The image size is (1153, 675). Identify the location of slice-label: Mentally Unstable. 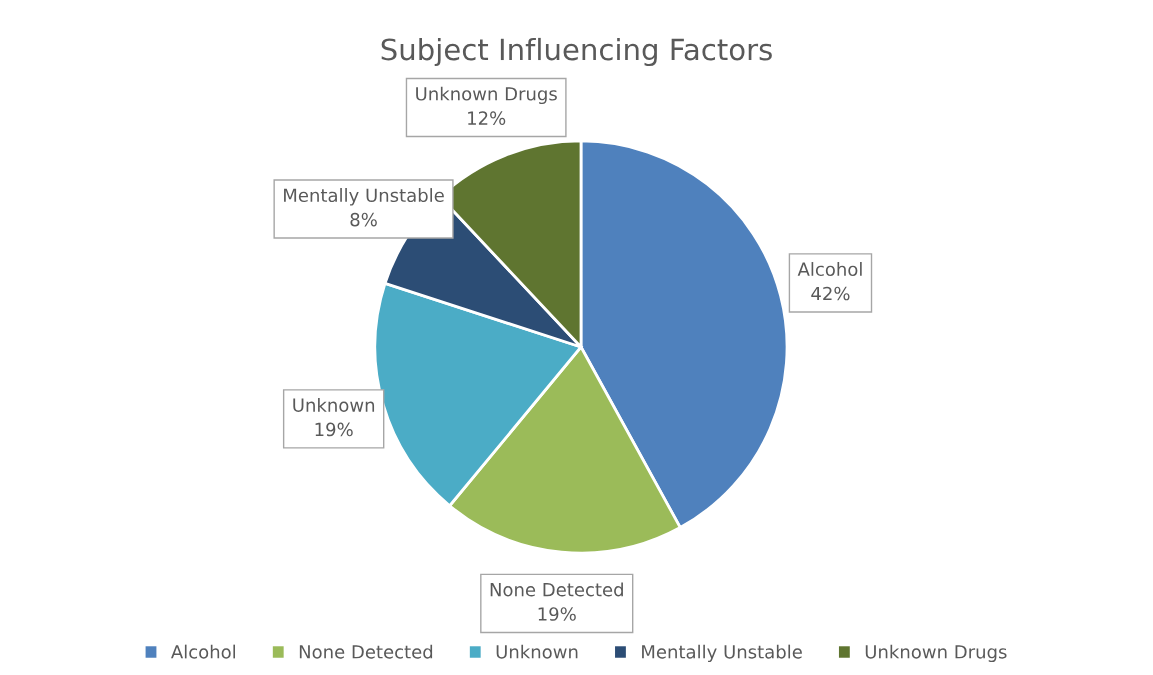
(364, 197).